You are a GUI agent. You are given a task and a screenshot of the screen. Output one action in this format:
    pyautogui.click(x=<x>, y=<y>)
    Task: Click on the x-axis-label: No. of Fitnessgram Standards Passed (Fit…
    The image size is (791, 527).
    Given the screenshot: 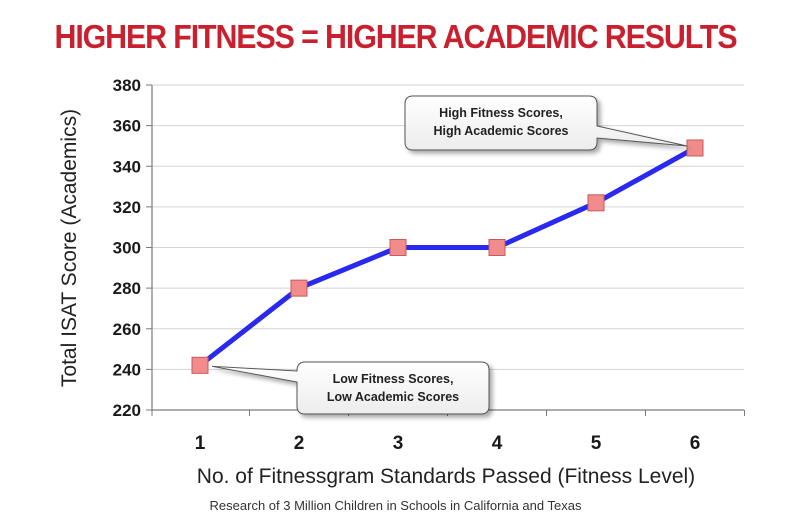 What is the action you would take?
    pyautogui.click(x=446, y=476)
    